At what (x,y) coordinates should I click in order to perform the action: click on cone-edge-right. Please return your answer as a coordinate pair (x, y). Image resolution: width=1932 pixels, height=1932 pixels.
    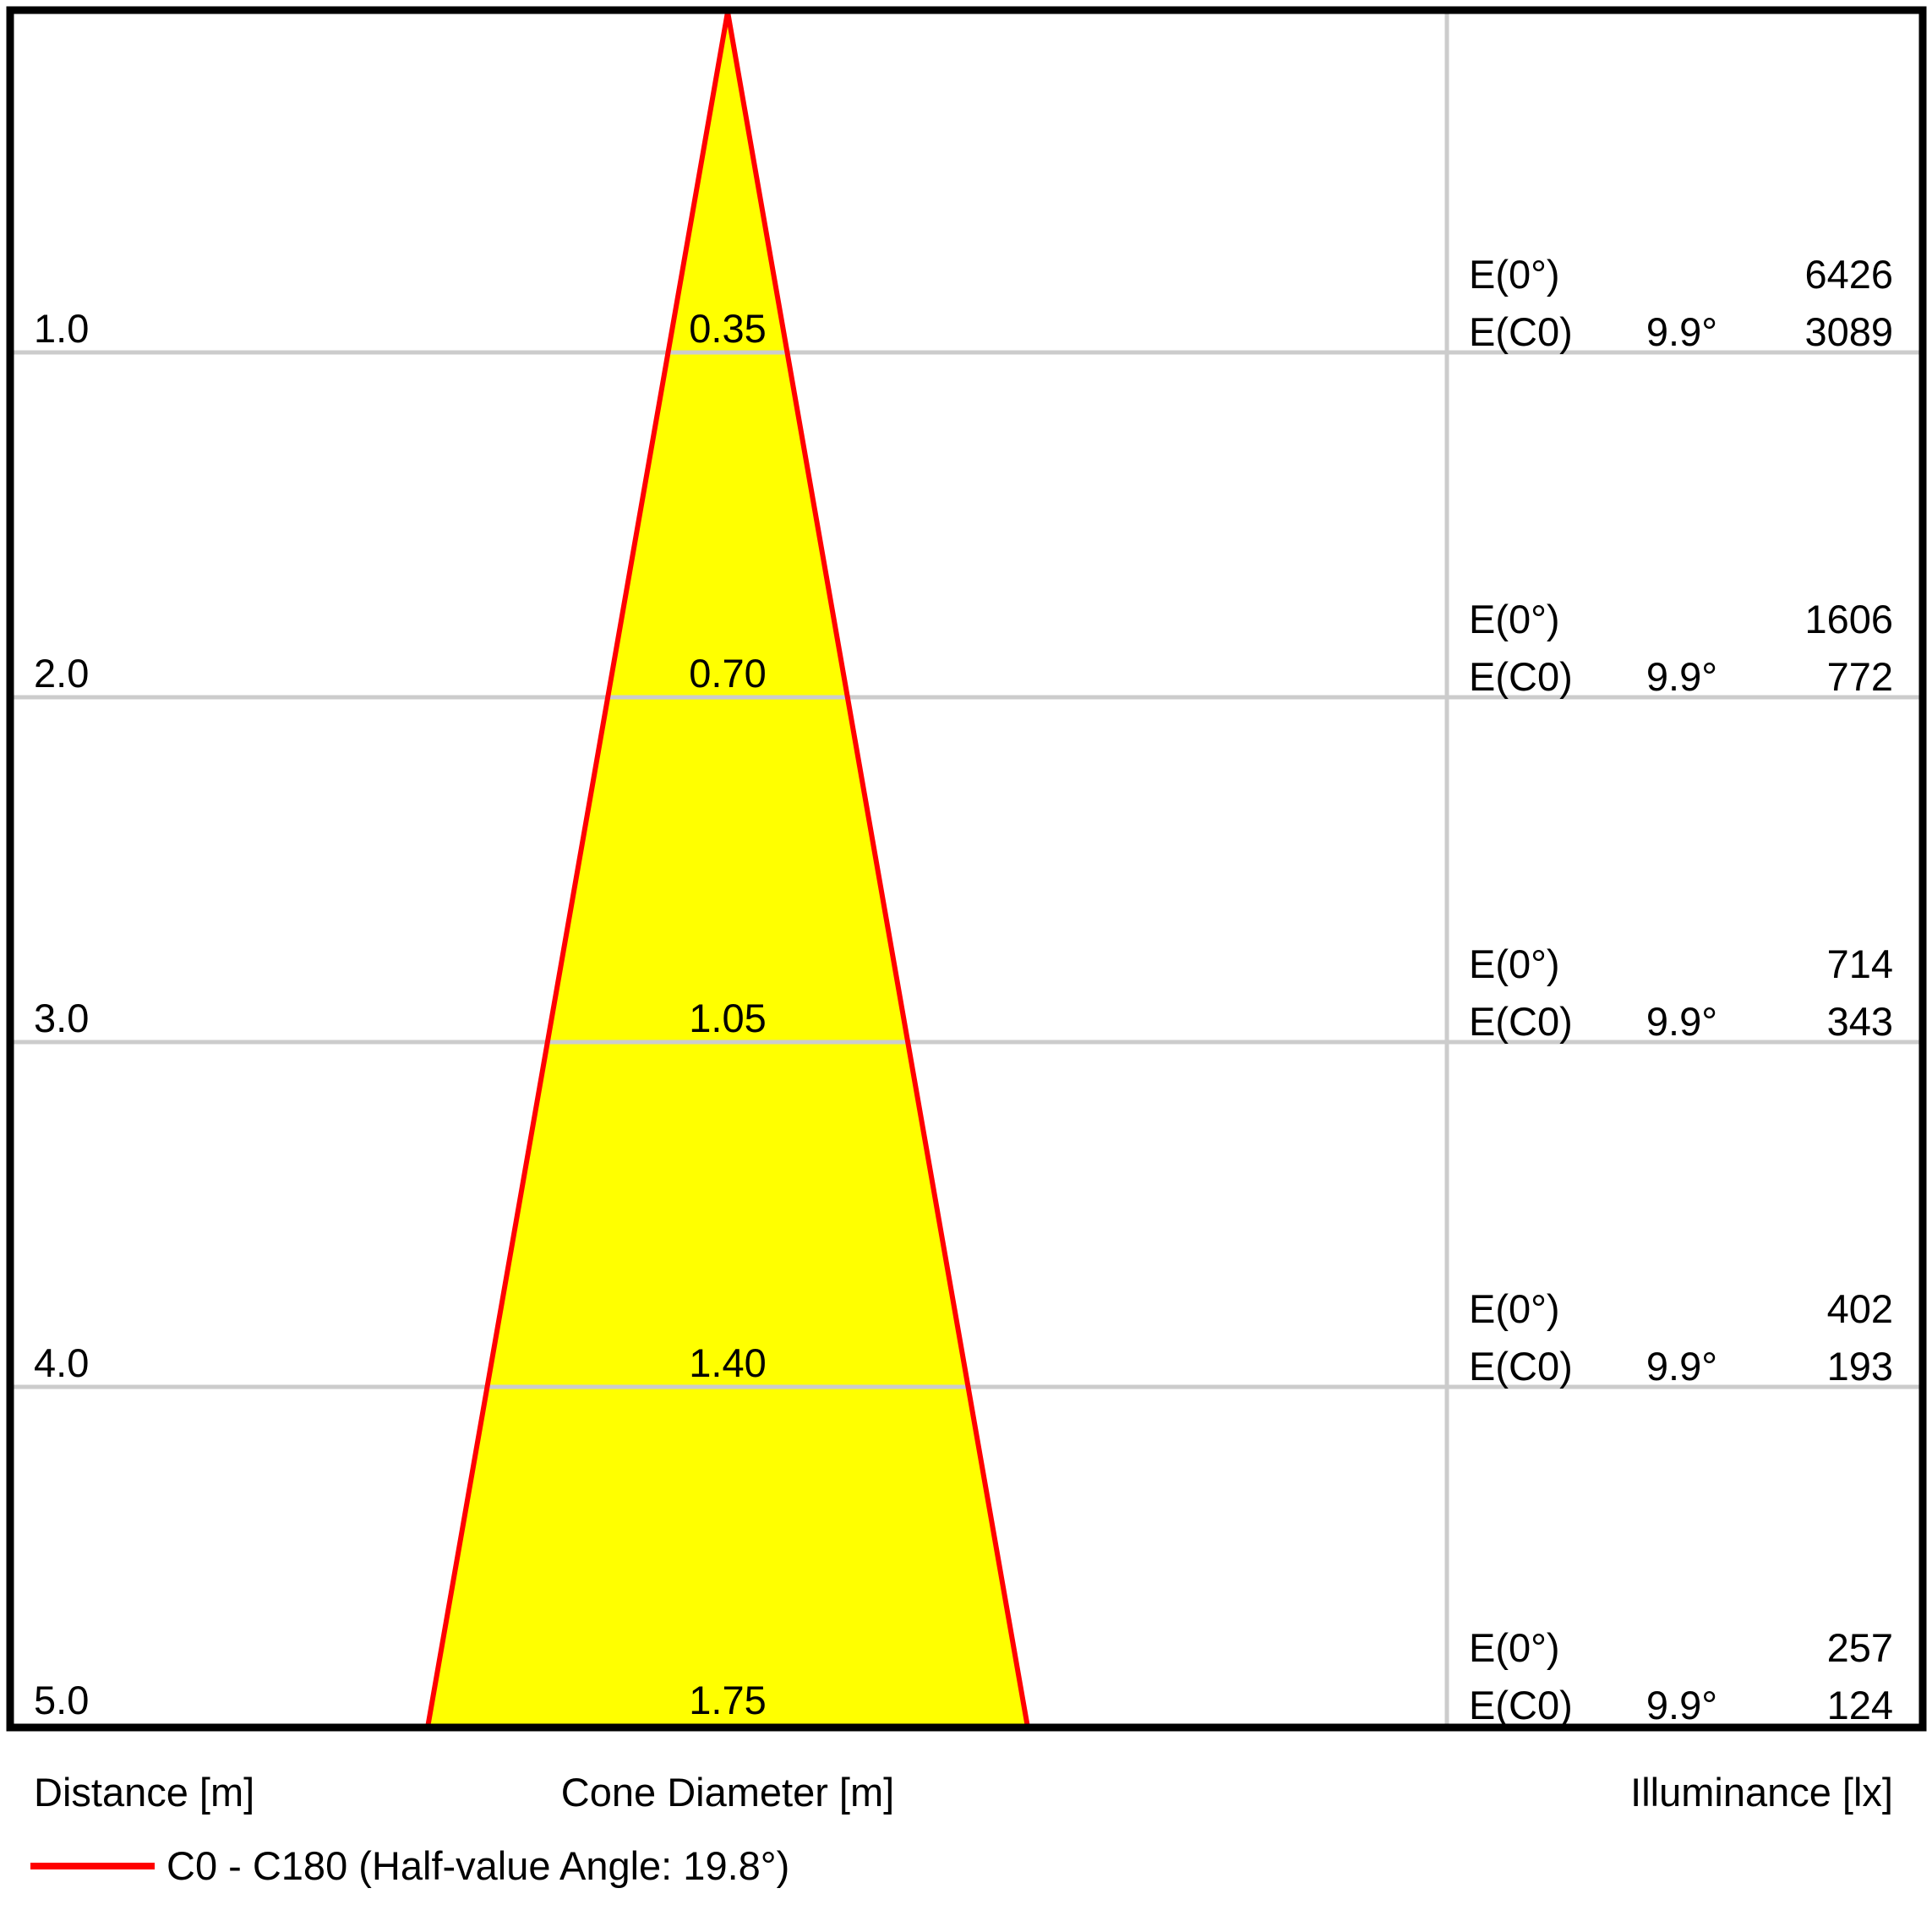
    Looking at the image, I should click on (877, 869).